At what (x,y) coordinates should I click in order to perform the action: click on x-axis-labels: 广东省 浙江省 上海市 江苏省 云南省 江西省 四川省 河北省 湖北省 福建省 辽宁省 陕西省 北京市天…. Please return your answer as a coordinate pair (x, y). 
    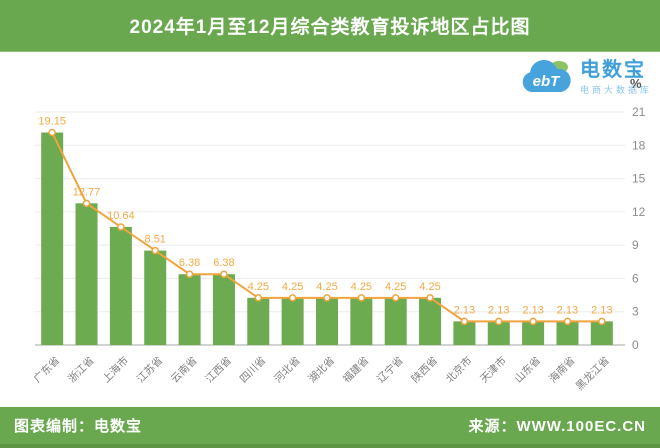
    Looking at the image, I should click on (321, 373).